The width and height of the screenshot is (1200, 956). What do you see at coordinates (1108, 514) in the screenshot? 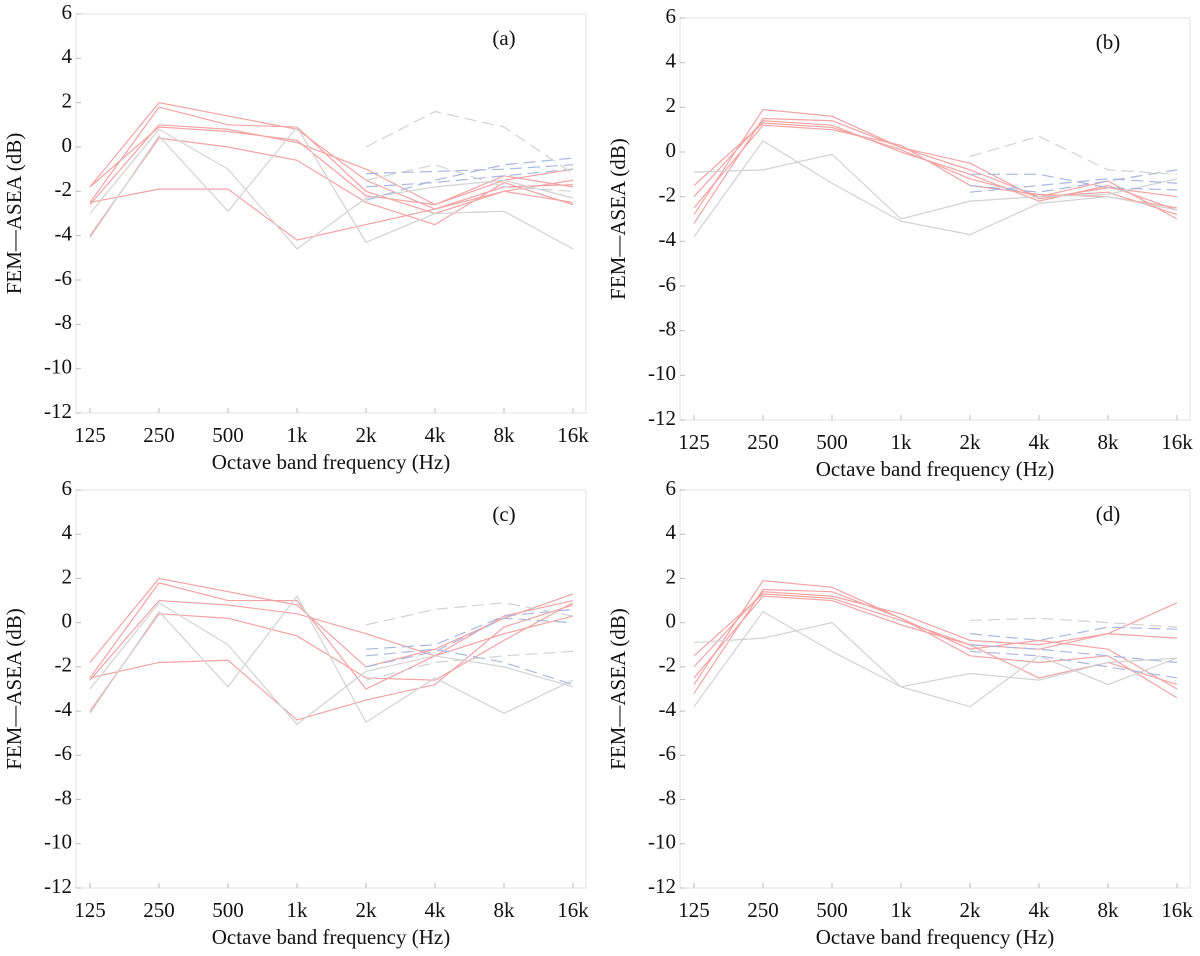
I see `panel-label: (d)` at bounding box center [1108, 514].